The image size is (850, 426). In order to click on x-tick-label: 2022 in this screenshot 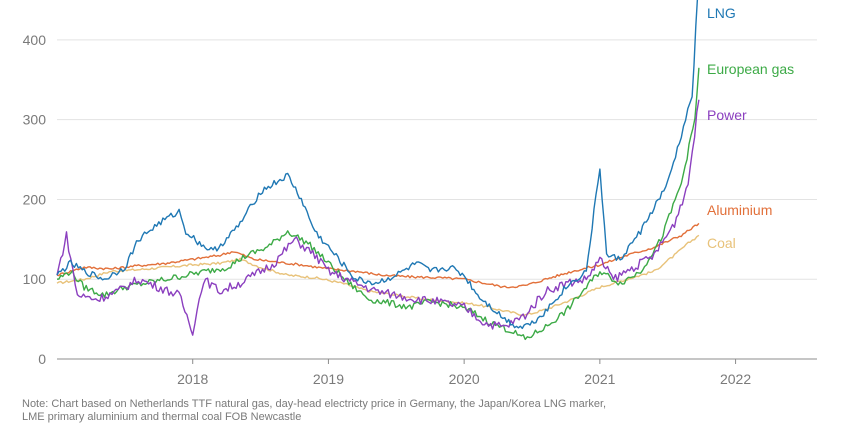, I will do `click(735, 379)`.